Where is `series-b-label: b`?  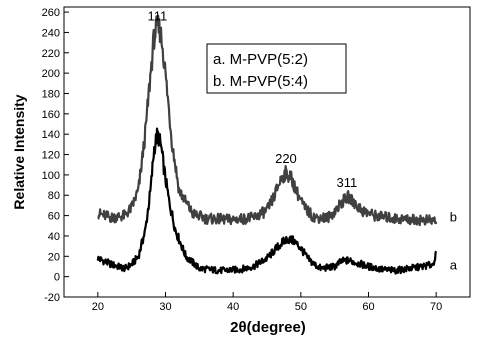 series-b-label: b is located at coordinates (453, 217).